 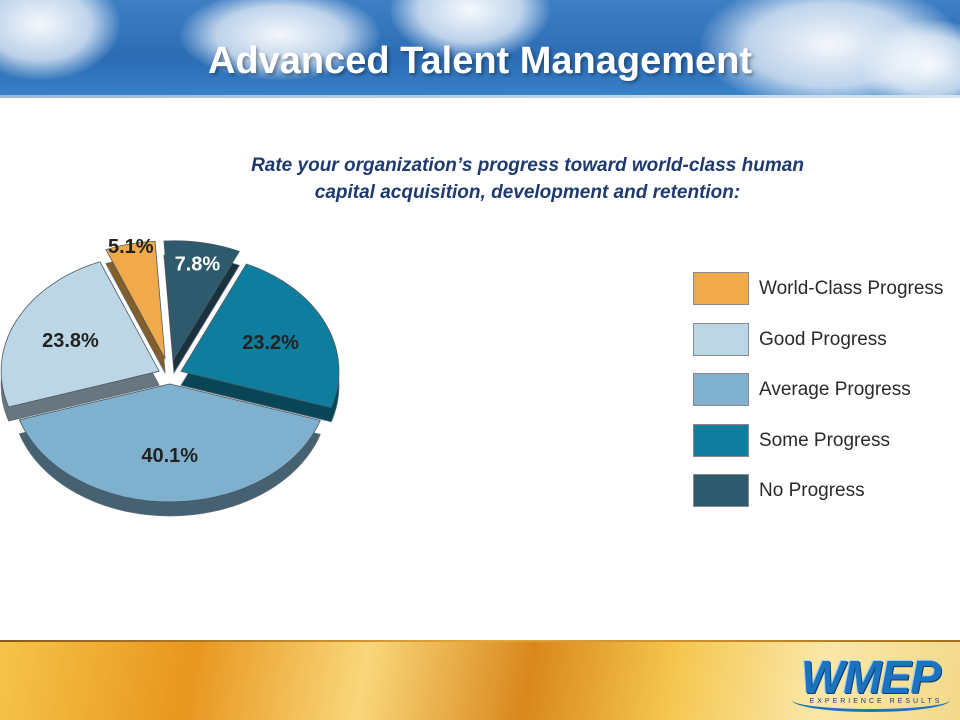 What do you see at coordinates (812, 490) in the screenshot?
I see `legend-label: No Progress` at bounding box center [812, 490].